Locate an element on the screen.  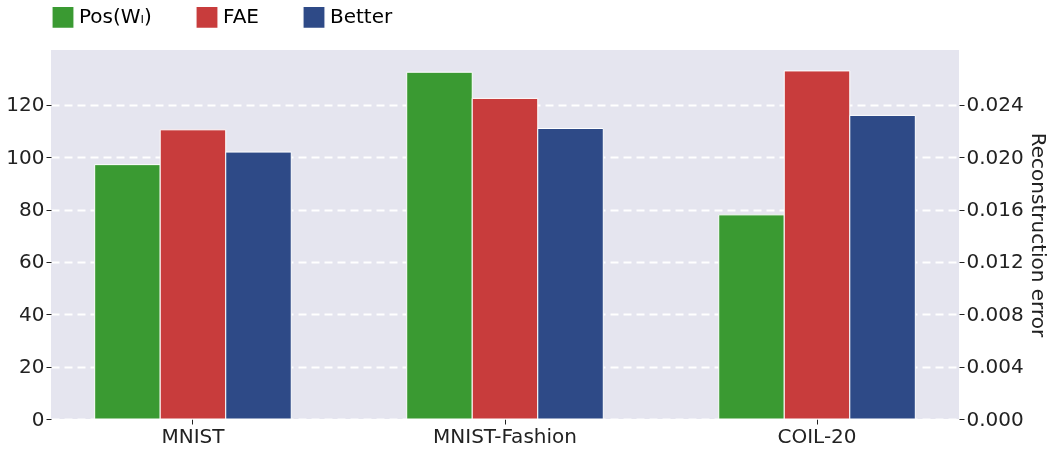
x-tick-label: MNIST-Fashion is located at coordinates (505, 435).